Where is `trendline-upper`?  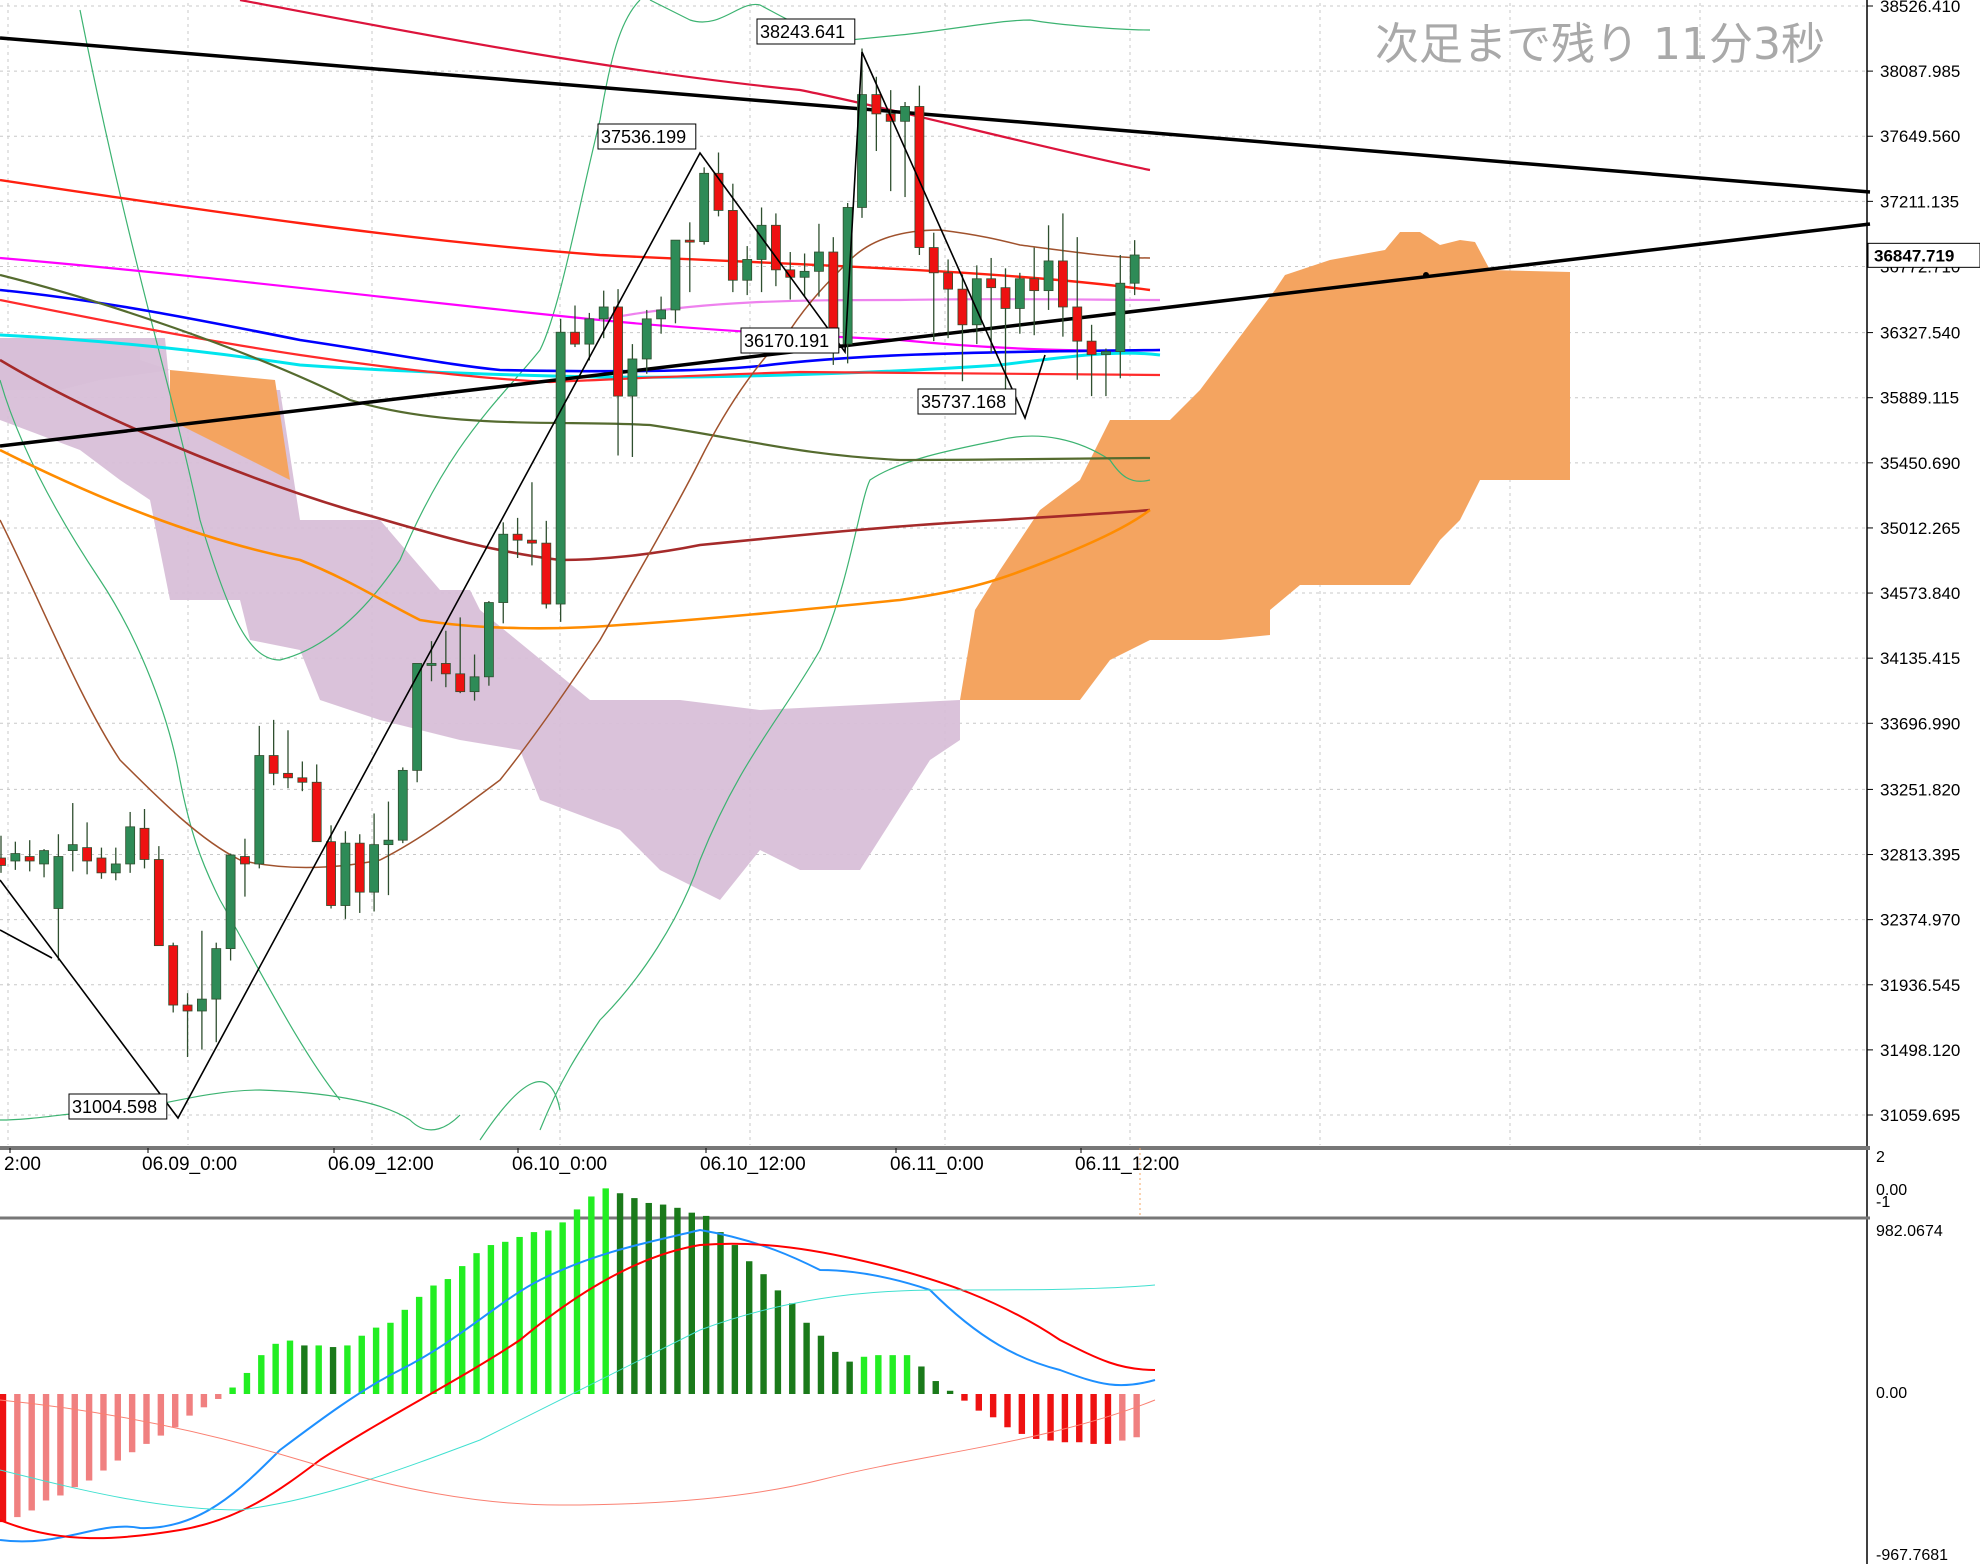
trendline-upper is located at coordinates (935, 115).